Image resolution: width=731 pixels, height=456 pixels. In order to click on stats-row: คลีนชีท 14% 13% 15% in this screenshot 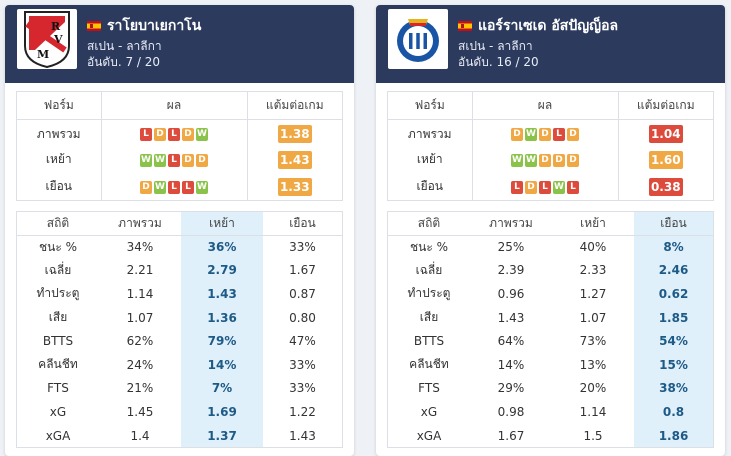, I will do `click(550, 364)`.